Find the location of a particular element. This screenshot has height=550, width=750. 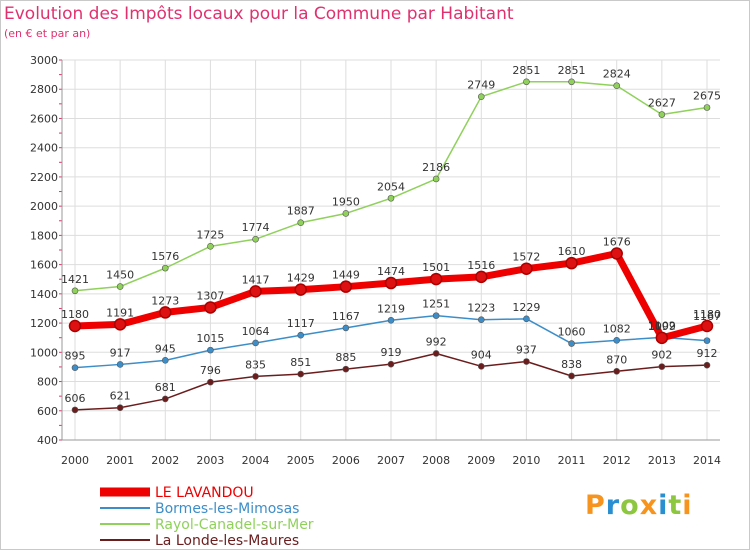

data-label-le-lavandou: 1099 is located at coordinates (662, 326).